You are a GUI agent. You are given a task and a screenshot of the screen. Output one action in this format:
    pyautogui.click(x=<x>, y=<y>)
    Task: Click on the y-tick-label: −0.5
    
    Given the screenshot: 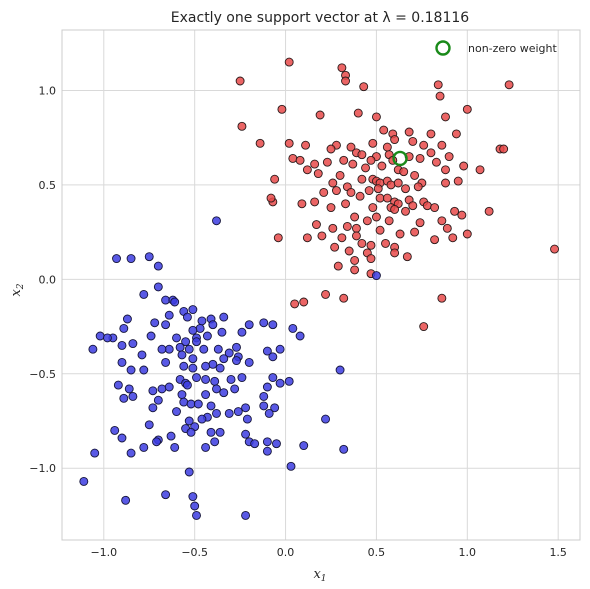 What is the action you would take?
    pyautogui.click(x=42, y=374)
    